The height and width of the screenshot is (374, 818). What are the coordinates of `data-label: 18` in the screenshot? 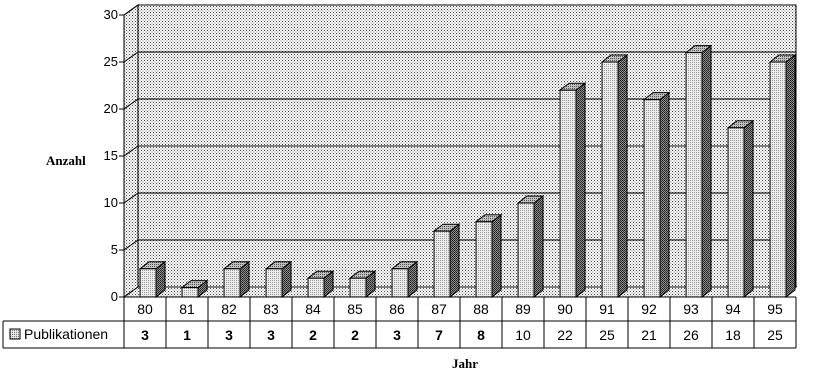 It's located at (733, 335).